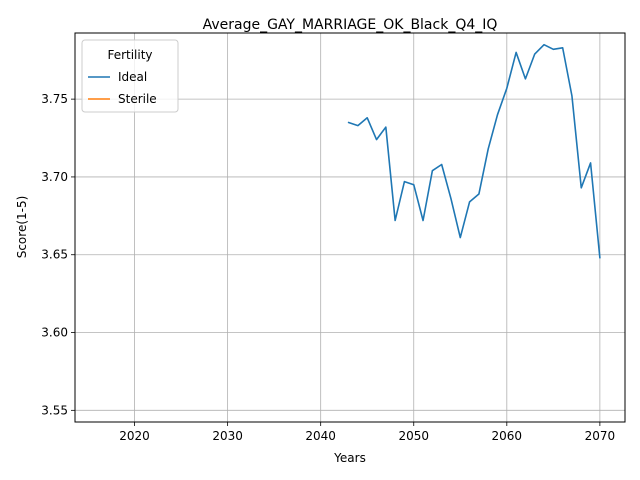 This screenshot has width=640, height=480. Describe the element at coordinates (507, 436) in the screenshot. I see `x-tick-label: 2060` at that location.